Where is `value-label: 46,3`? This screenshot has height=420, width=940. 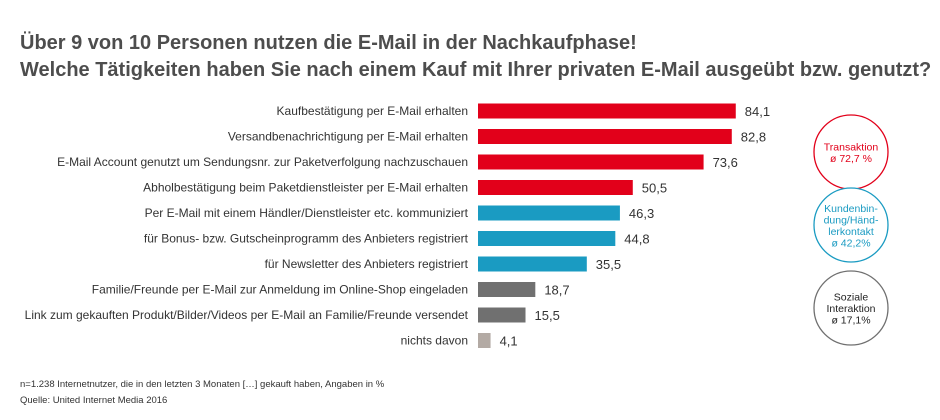 value-label: 46,3 is located at coordinates (641, 213).